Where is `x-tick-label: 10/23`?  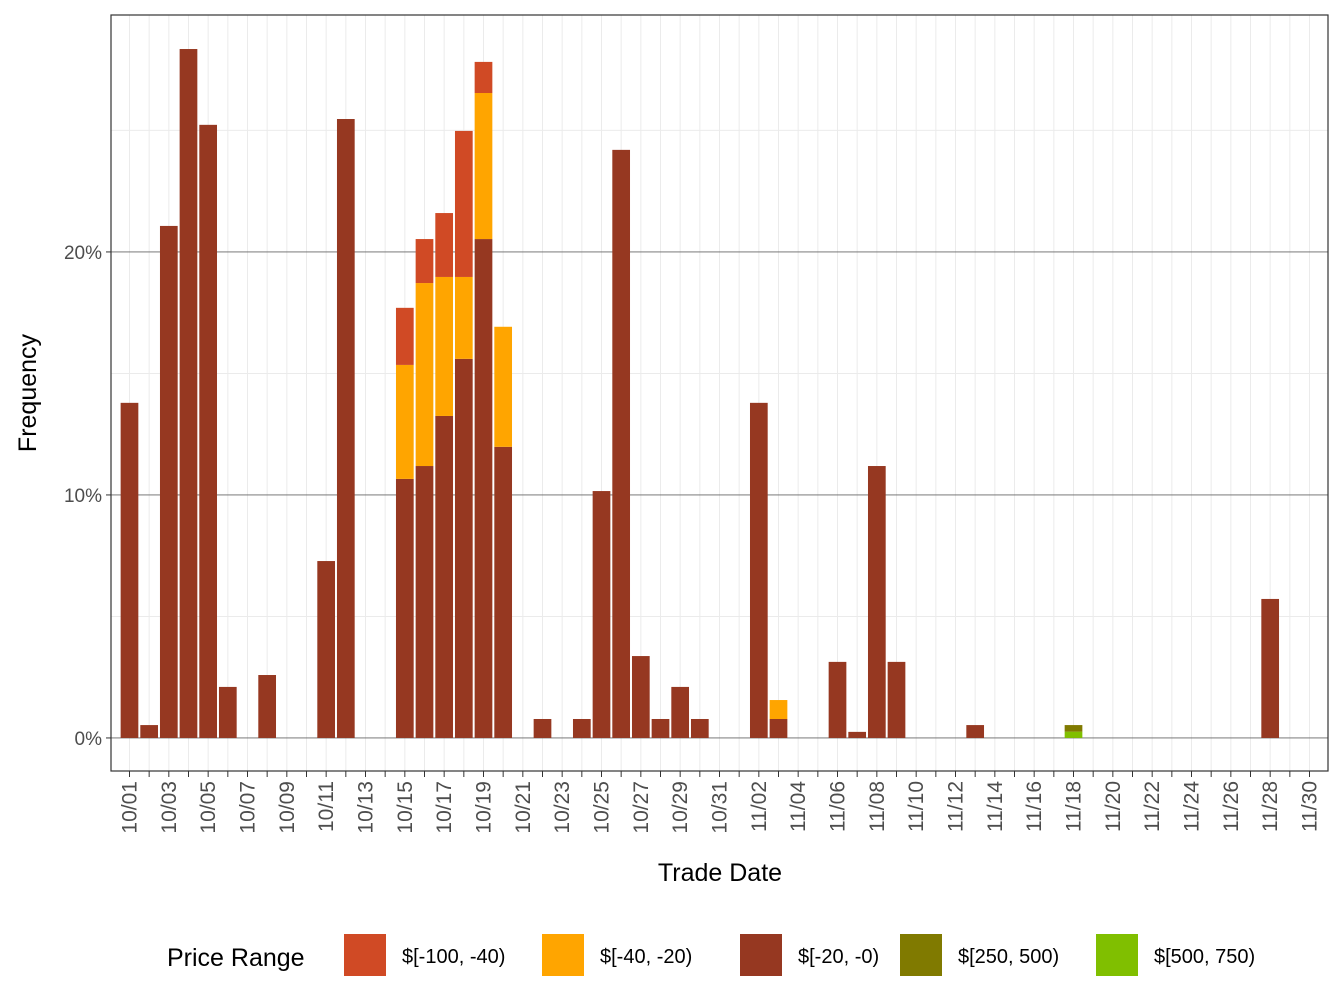
x-tick-label: 10/23 is located at coordinates (562, 807).